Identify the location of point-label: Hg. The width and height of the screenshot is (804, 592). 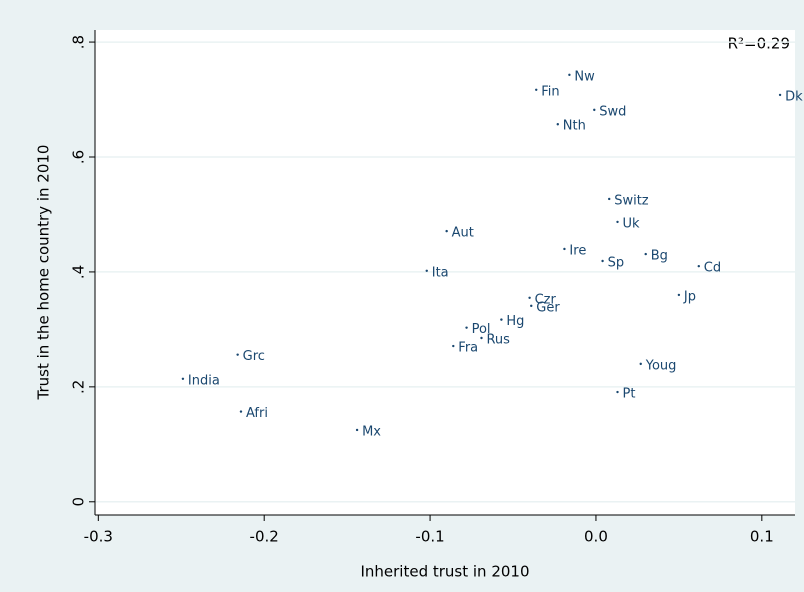
(515, 321).